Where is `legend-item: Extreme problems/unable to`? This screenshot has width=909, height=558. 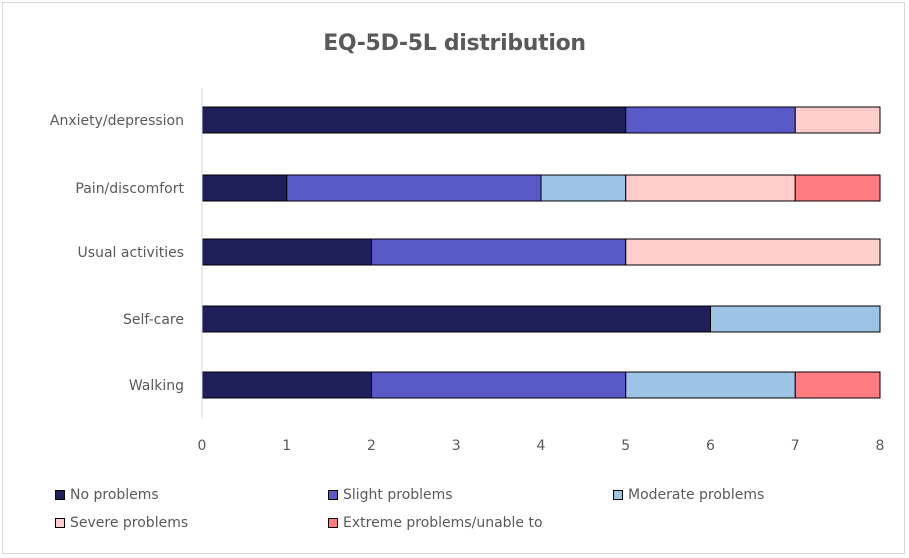
legend-item: Extreme problems/unable to is located at coordinates (435, 523).